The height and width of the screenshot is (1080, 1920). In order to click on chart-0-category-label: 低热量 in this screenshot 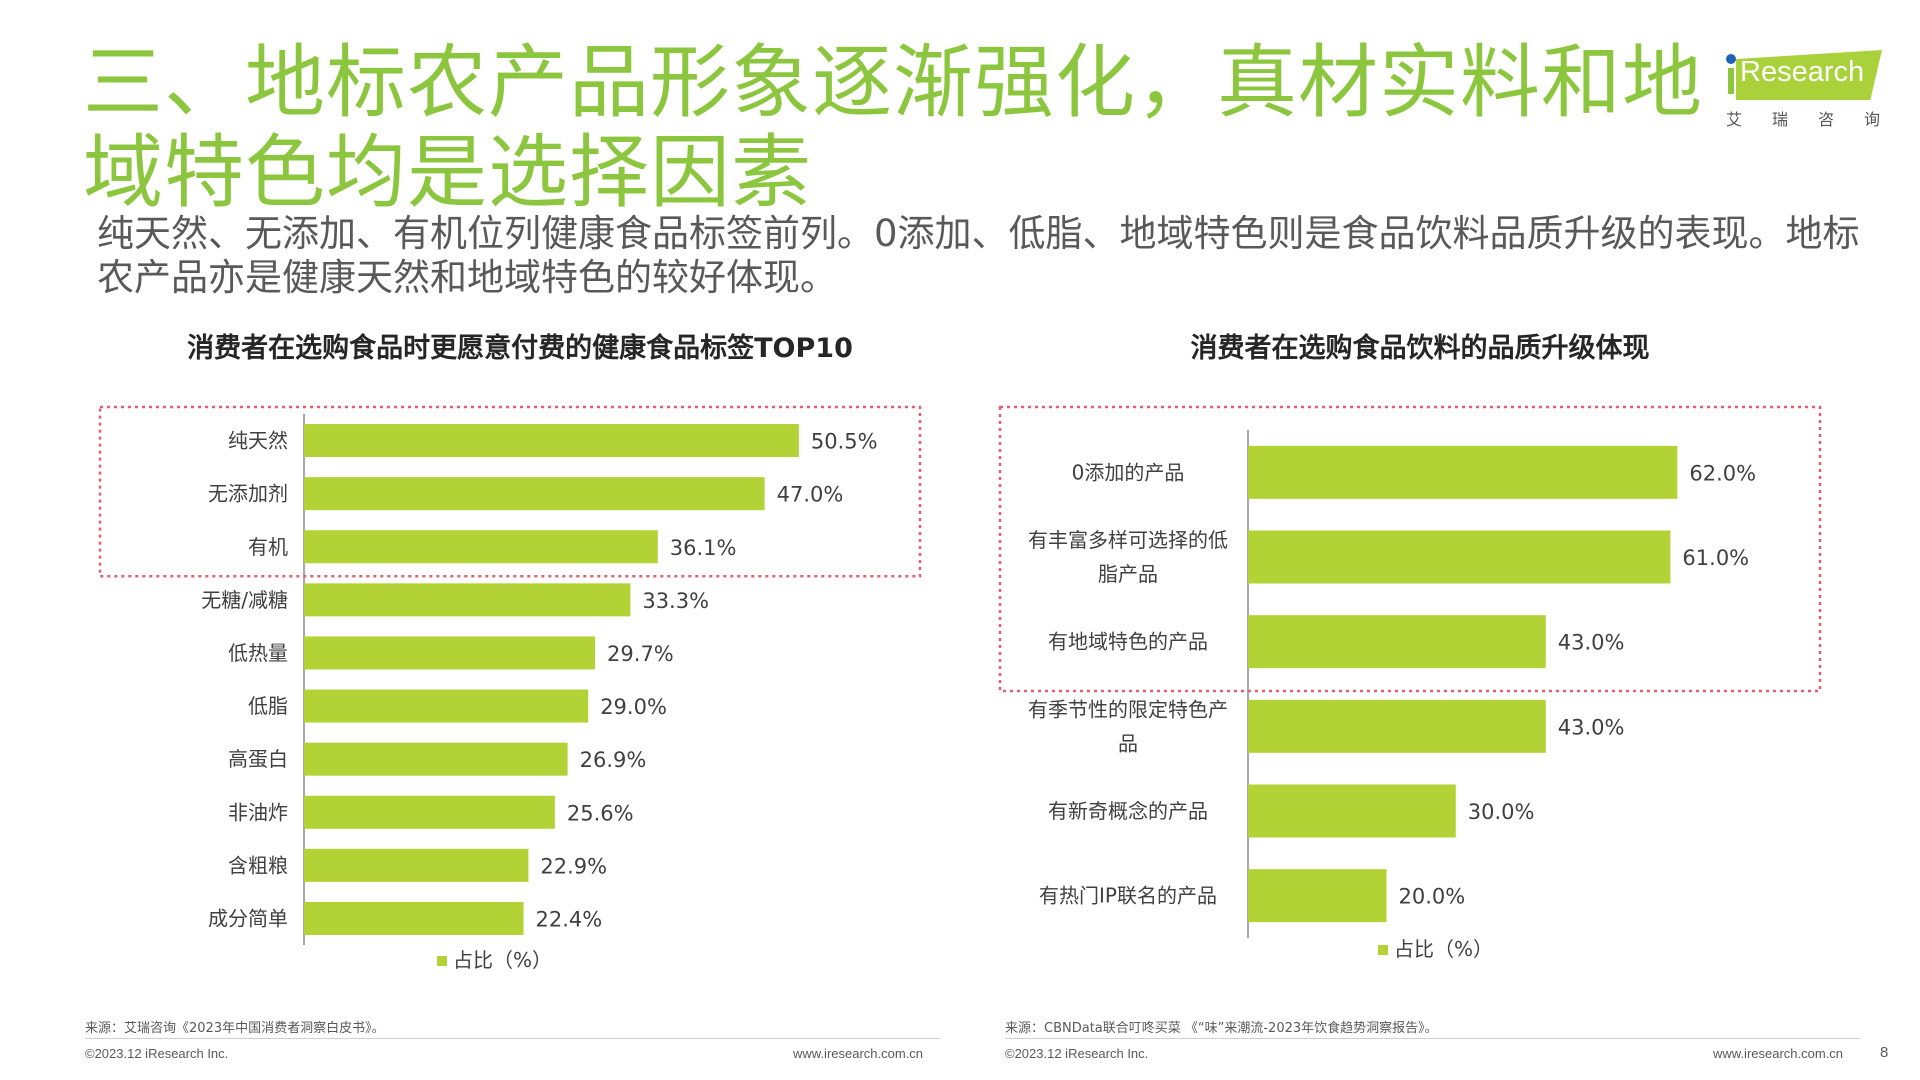, I will do `click(258, 653)`.